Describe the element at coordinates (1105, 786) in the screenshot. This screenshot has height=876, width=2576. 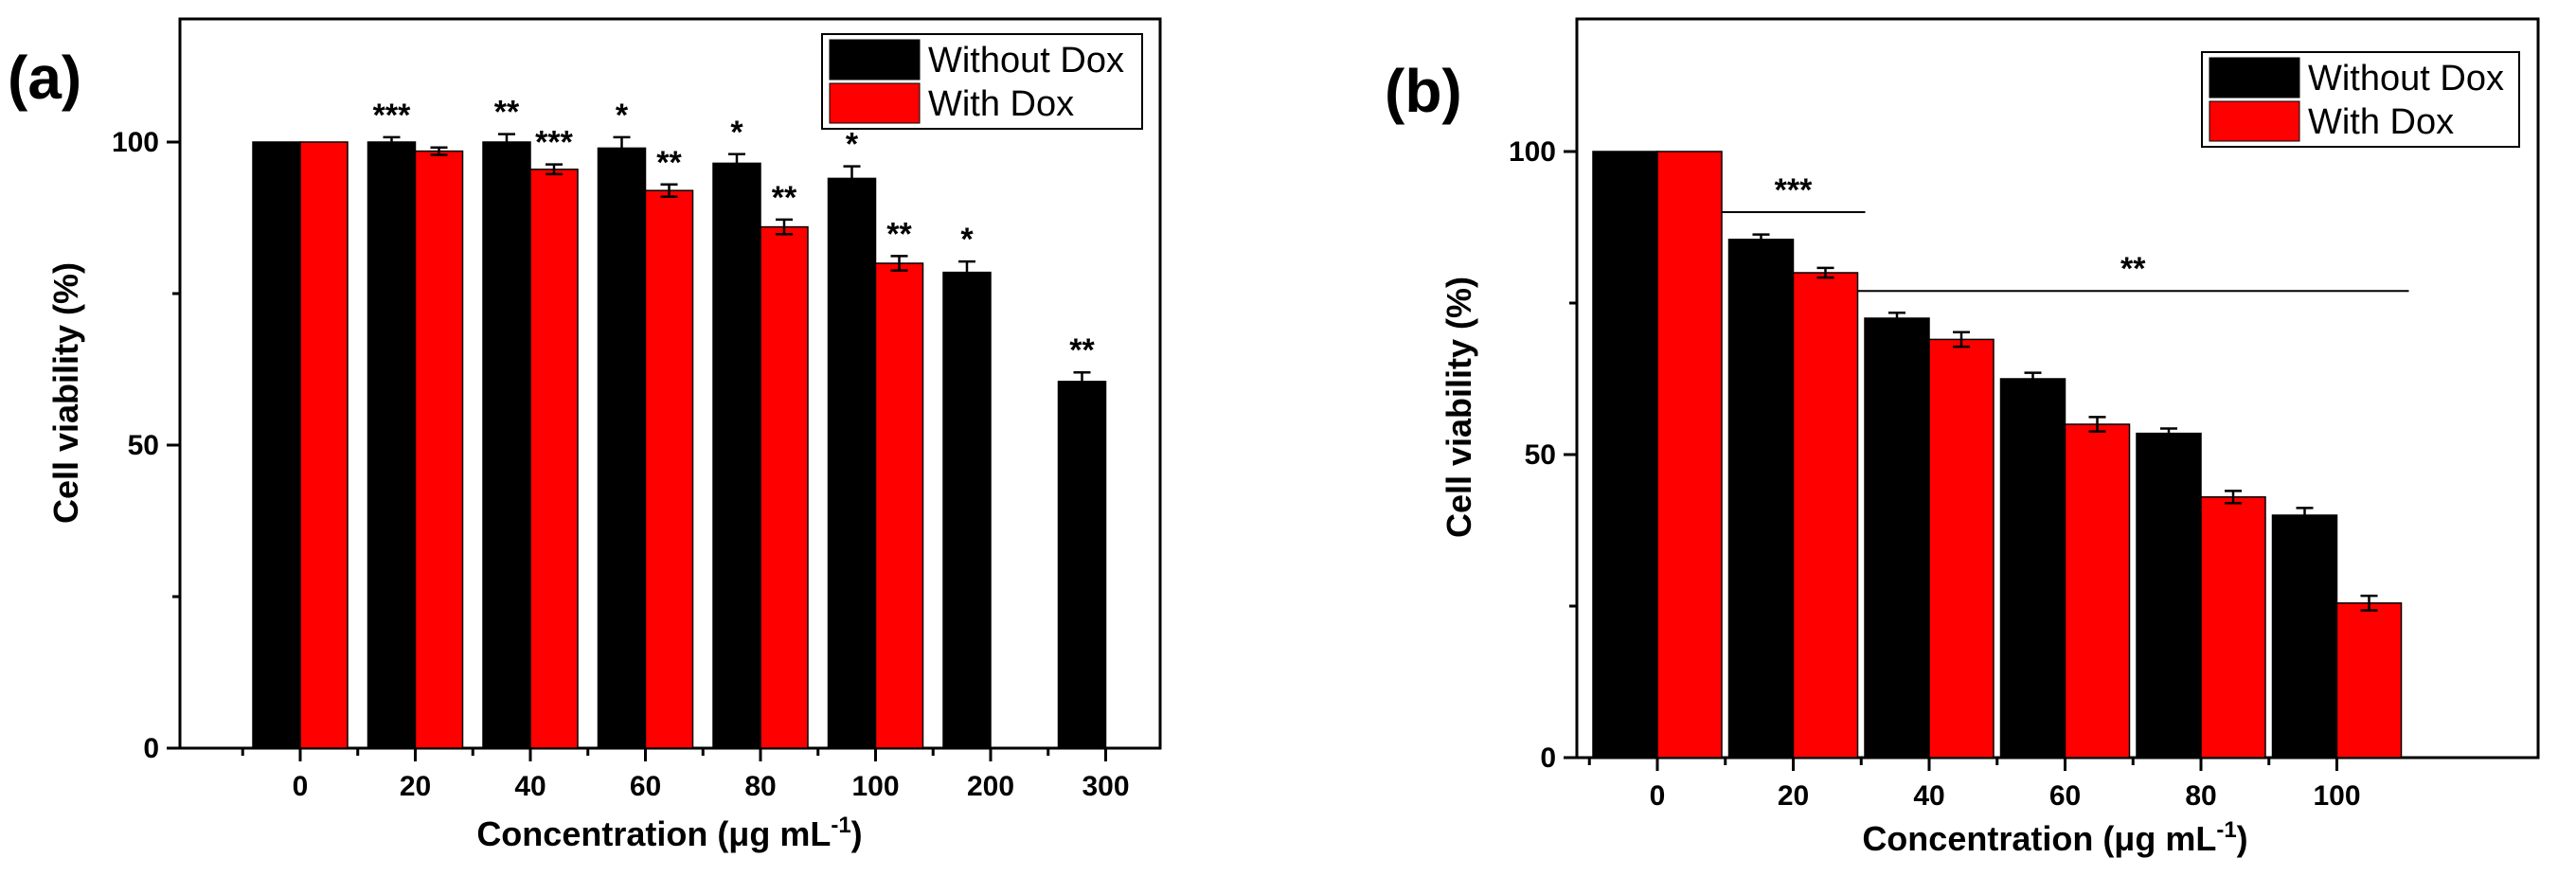
I see `x-tick-label: 300` at that location.